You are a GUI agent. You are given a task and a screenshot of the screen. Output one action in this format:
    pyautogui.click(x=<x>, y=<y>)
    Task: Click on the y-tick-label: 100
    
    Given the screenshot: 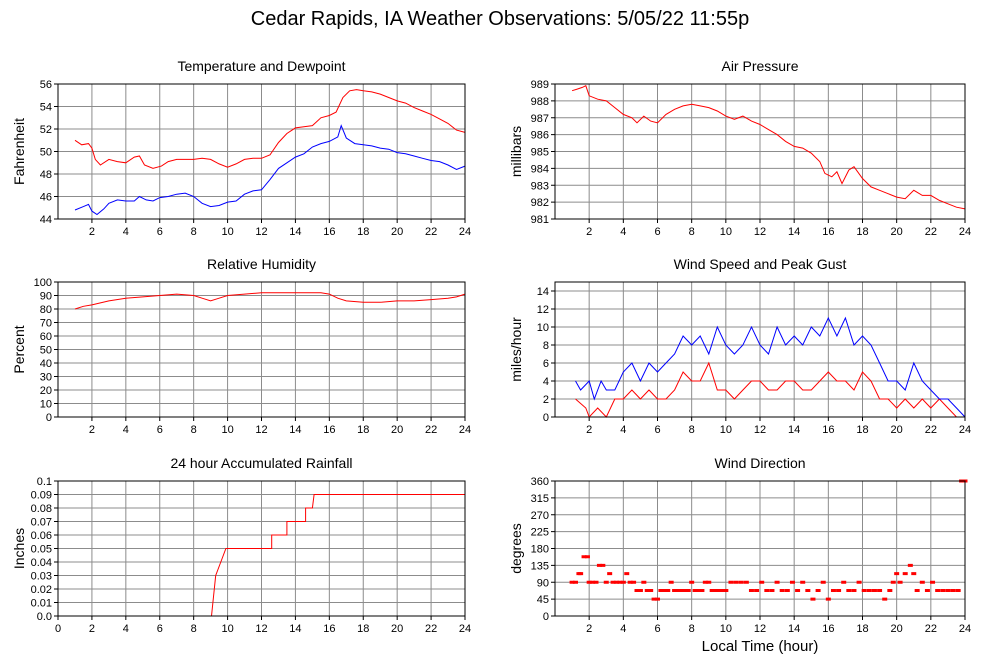 What is the action you would take?
    pyautogui.click(x=43, y=283)
    